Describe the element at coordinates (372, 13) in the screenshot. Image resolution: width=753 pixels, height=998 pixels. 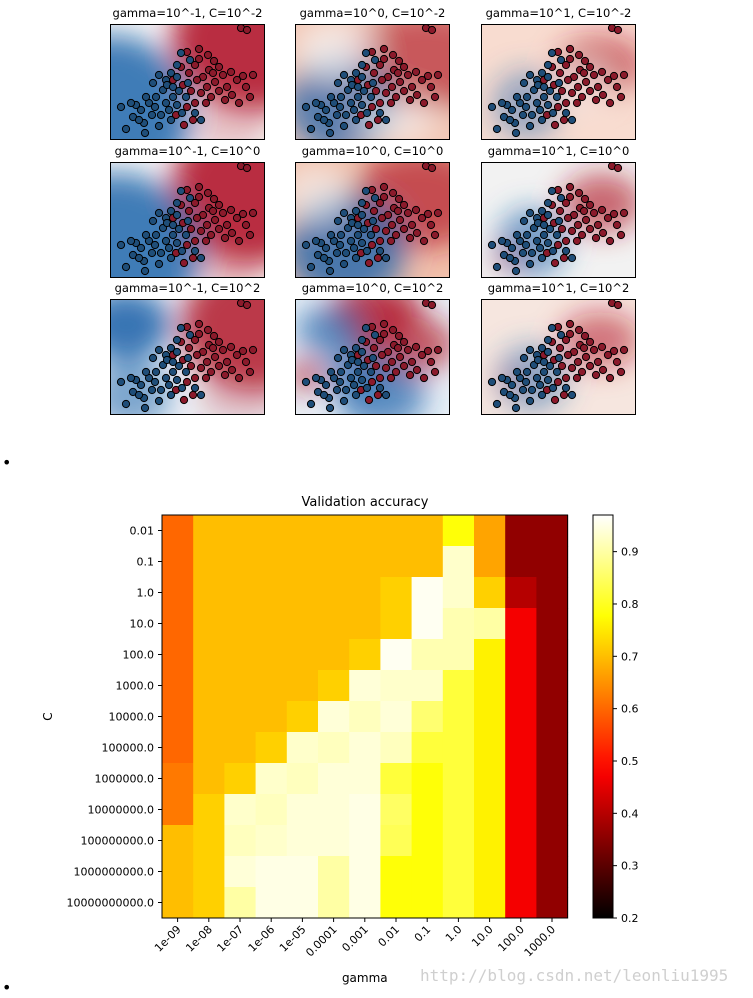
I see `panel-title: gamma=10^0, C=10^-2` at that location.